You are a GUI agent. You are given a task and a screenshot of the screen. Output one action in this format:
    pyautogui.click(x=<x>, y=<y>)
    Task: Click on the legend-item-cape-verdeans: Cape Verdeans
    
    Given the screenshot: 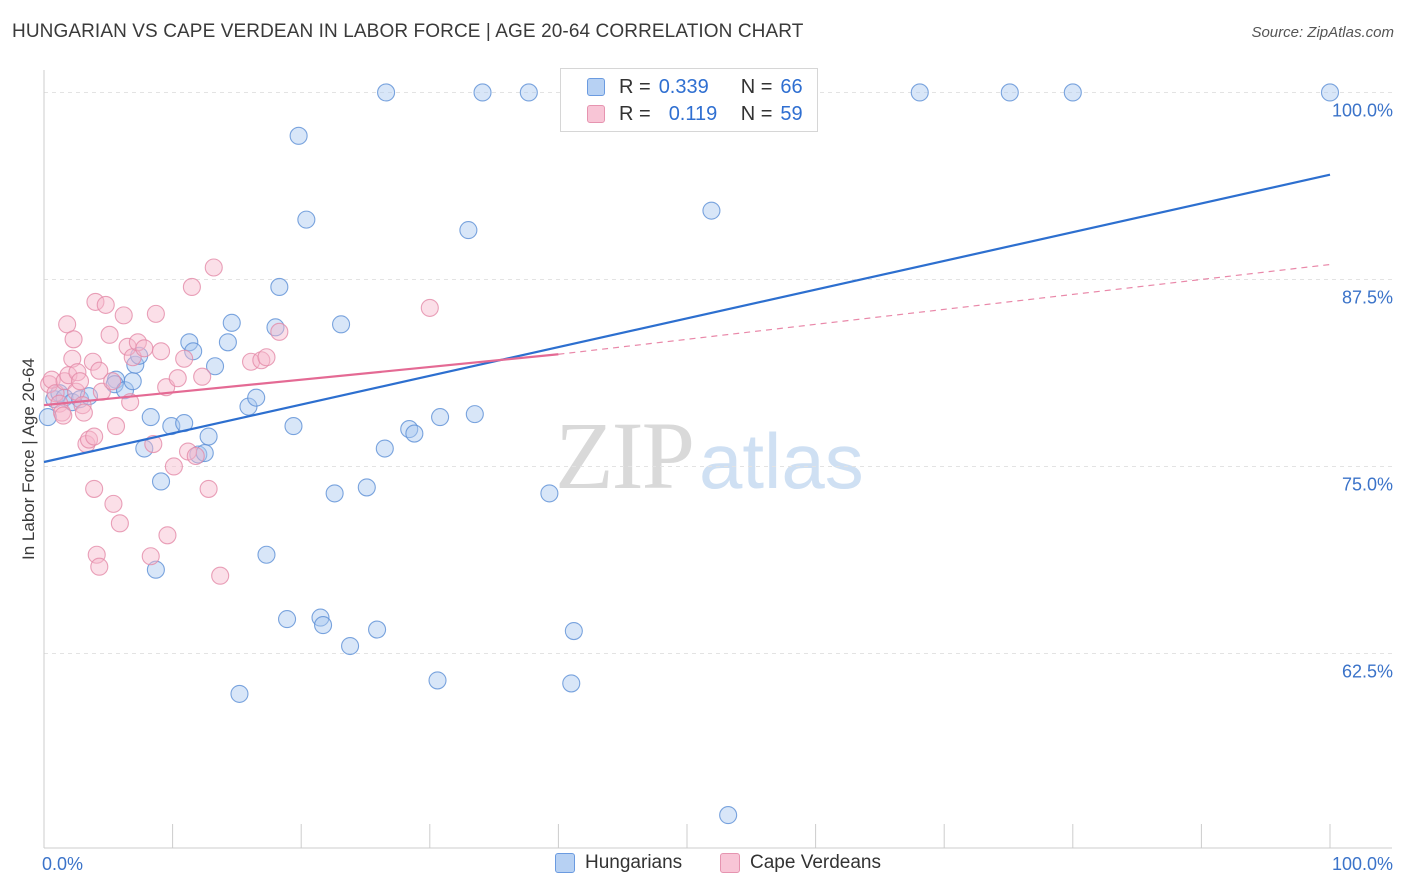 What is the action you would take?
    pyautogui.click(x=800, y=863)
    